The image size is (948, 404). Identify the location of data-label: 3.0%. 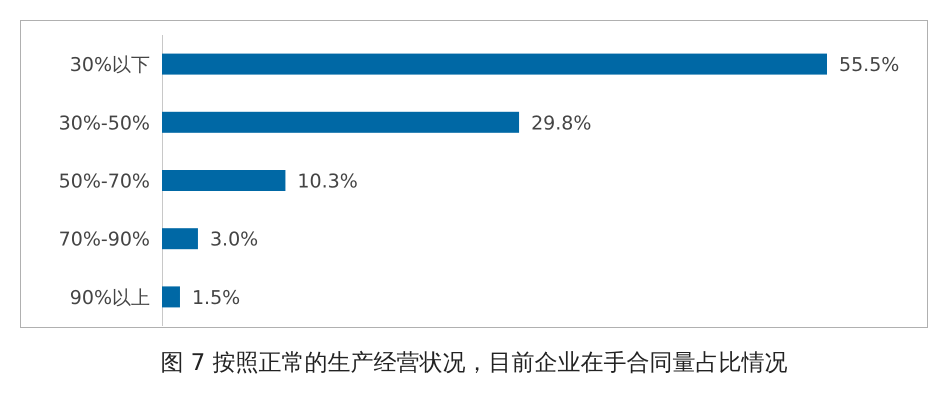
(234, 239).